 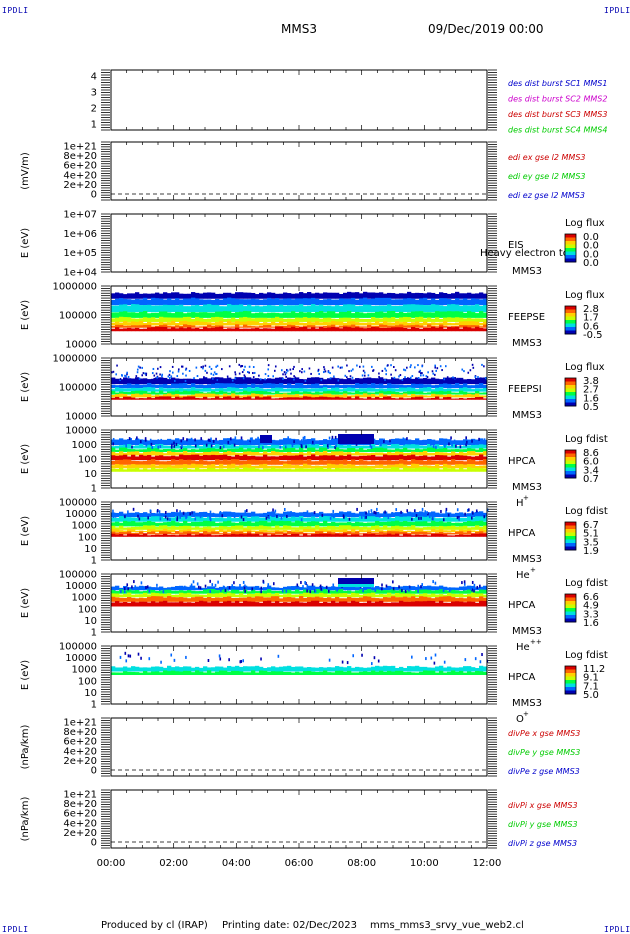 I want to click on colorbar-title: Log flux, so click(x=585, y=295).